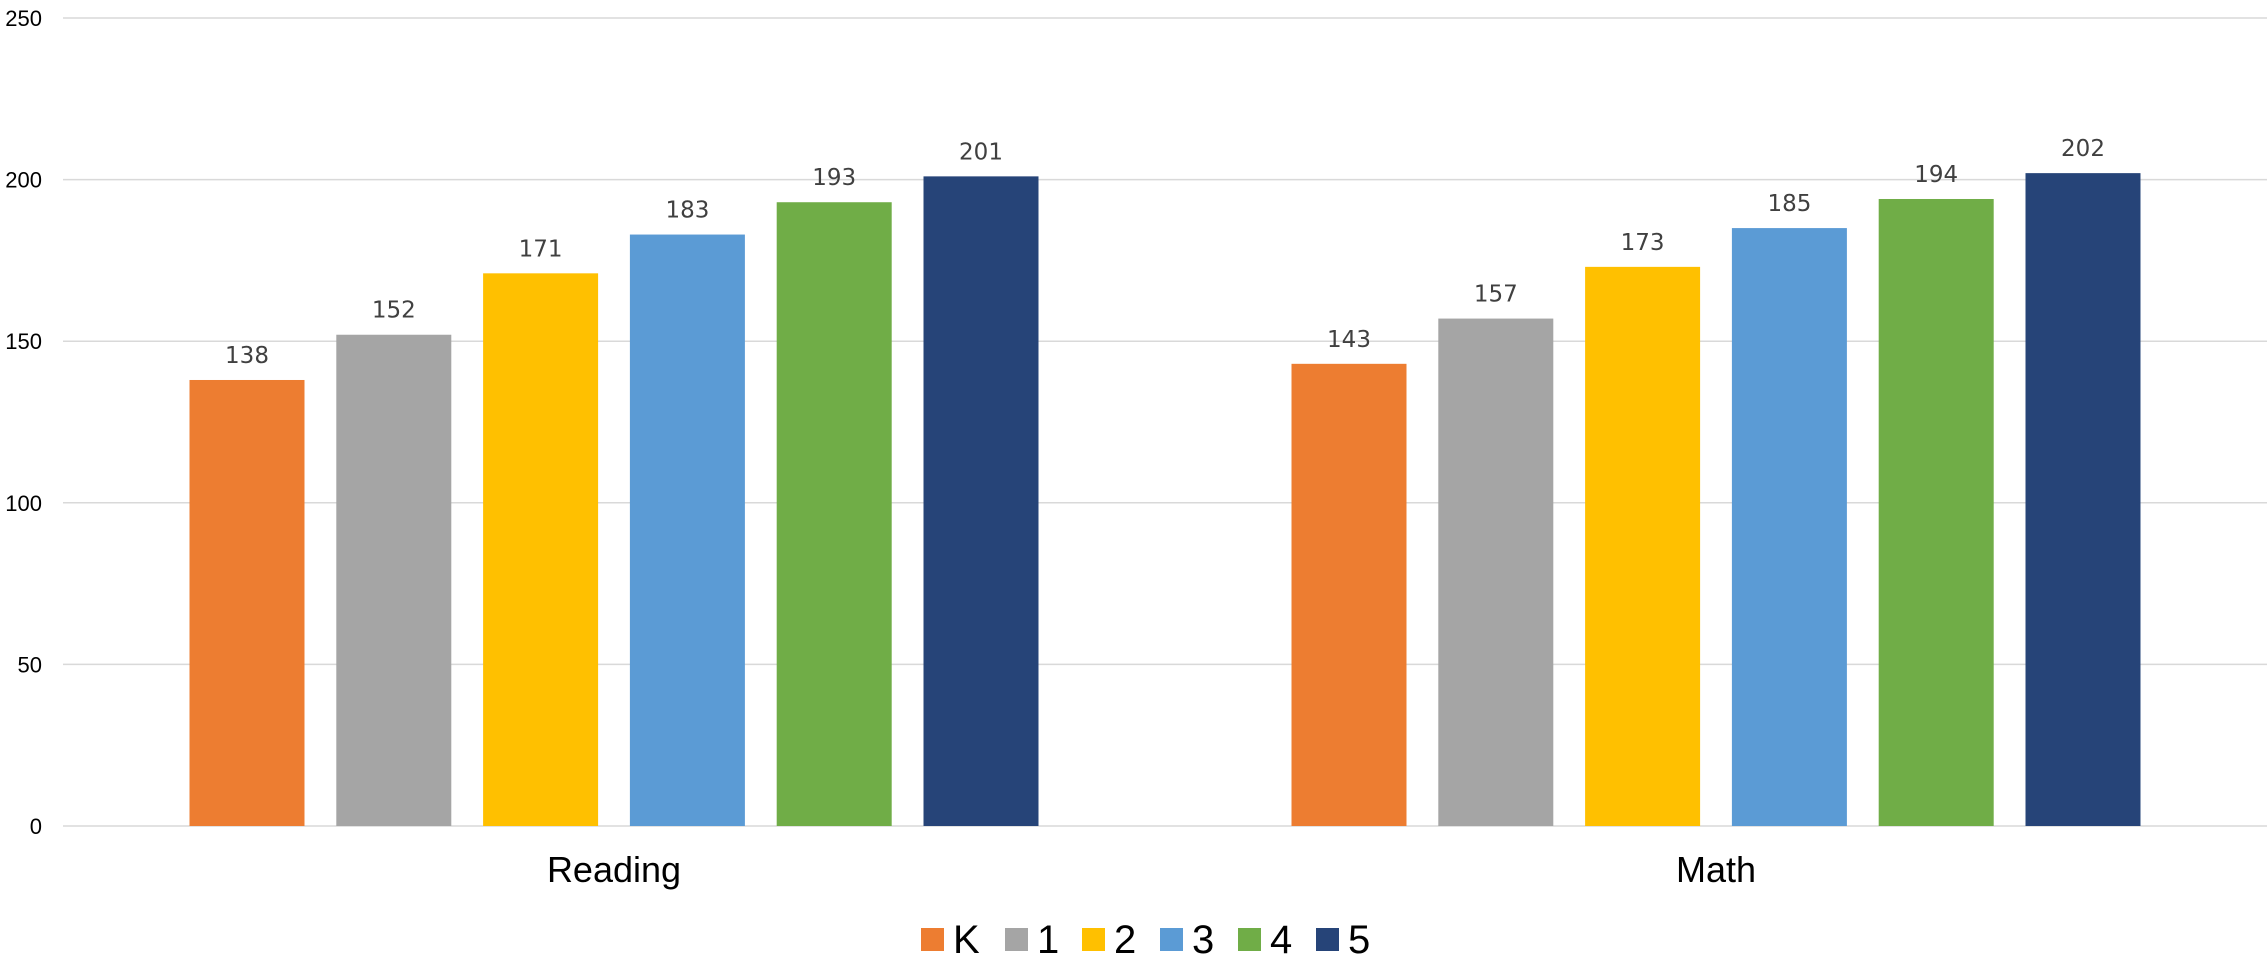 This screenshot has height=962, width=2267. What do you see at coordinates (23, 341) in the screenshot?
I see `y-tick-label: 150` at bounding box center [23, 341].